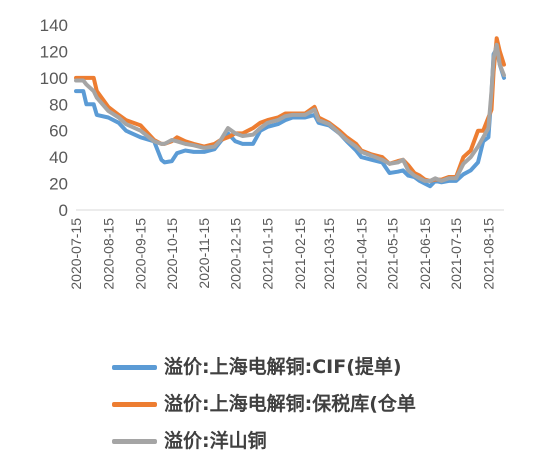 The width and height of the screenshot is (550, 461). Describe the element at coordinates (172, 254) in the screenshot. I see `x-tick-label: 2020-10-15` at that location.